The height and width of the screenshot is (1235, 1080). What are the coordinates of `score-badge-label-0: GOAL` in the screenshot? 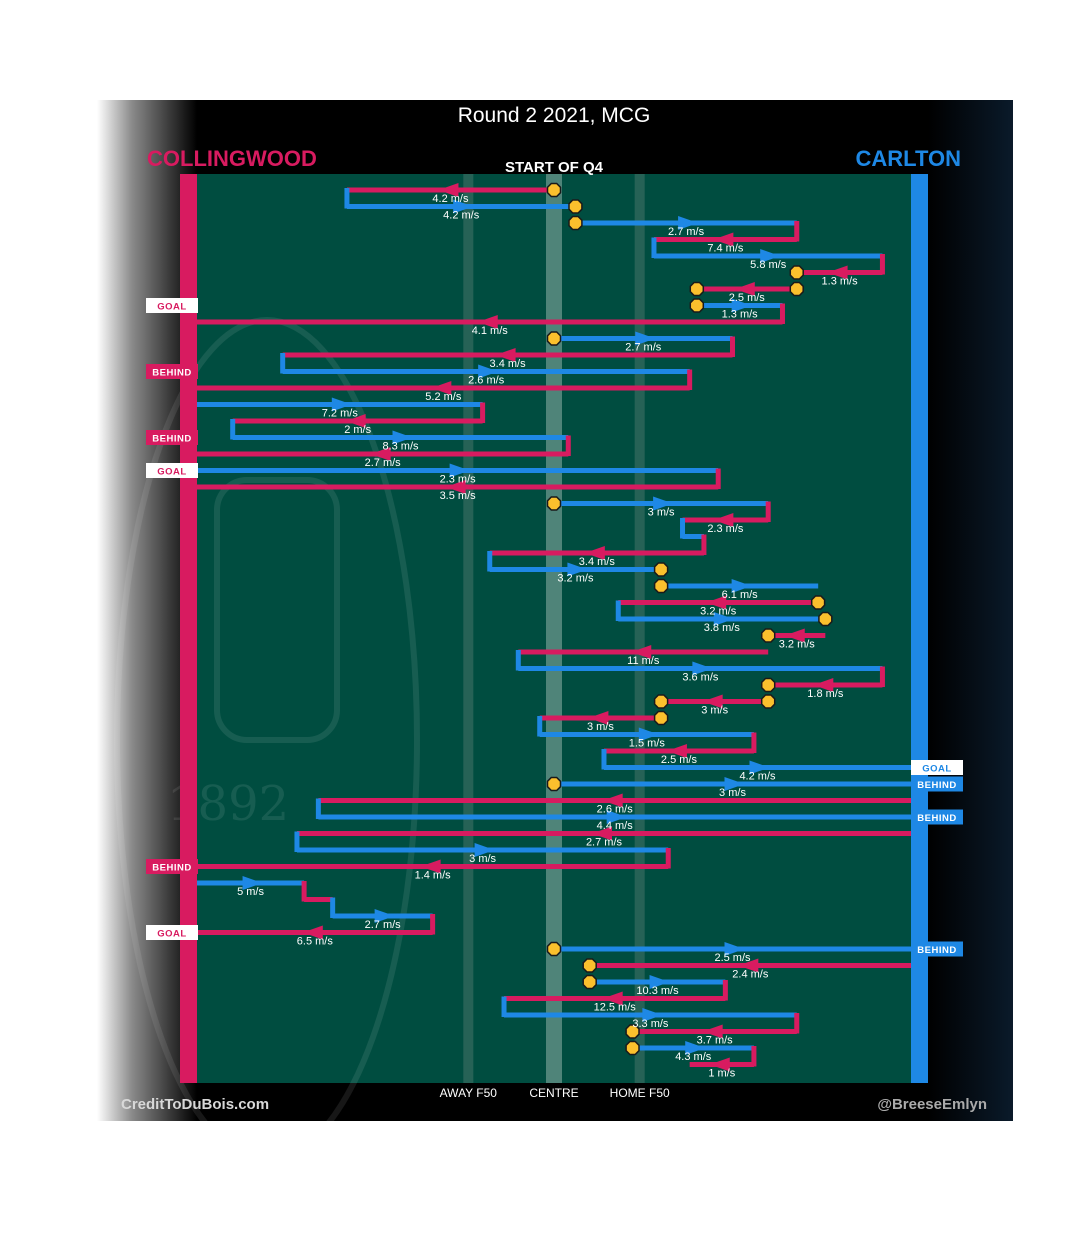 It's located at (171, 307).